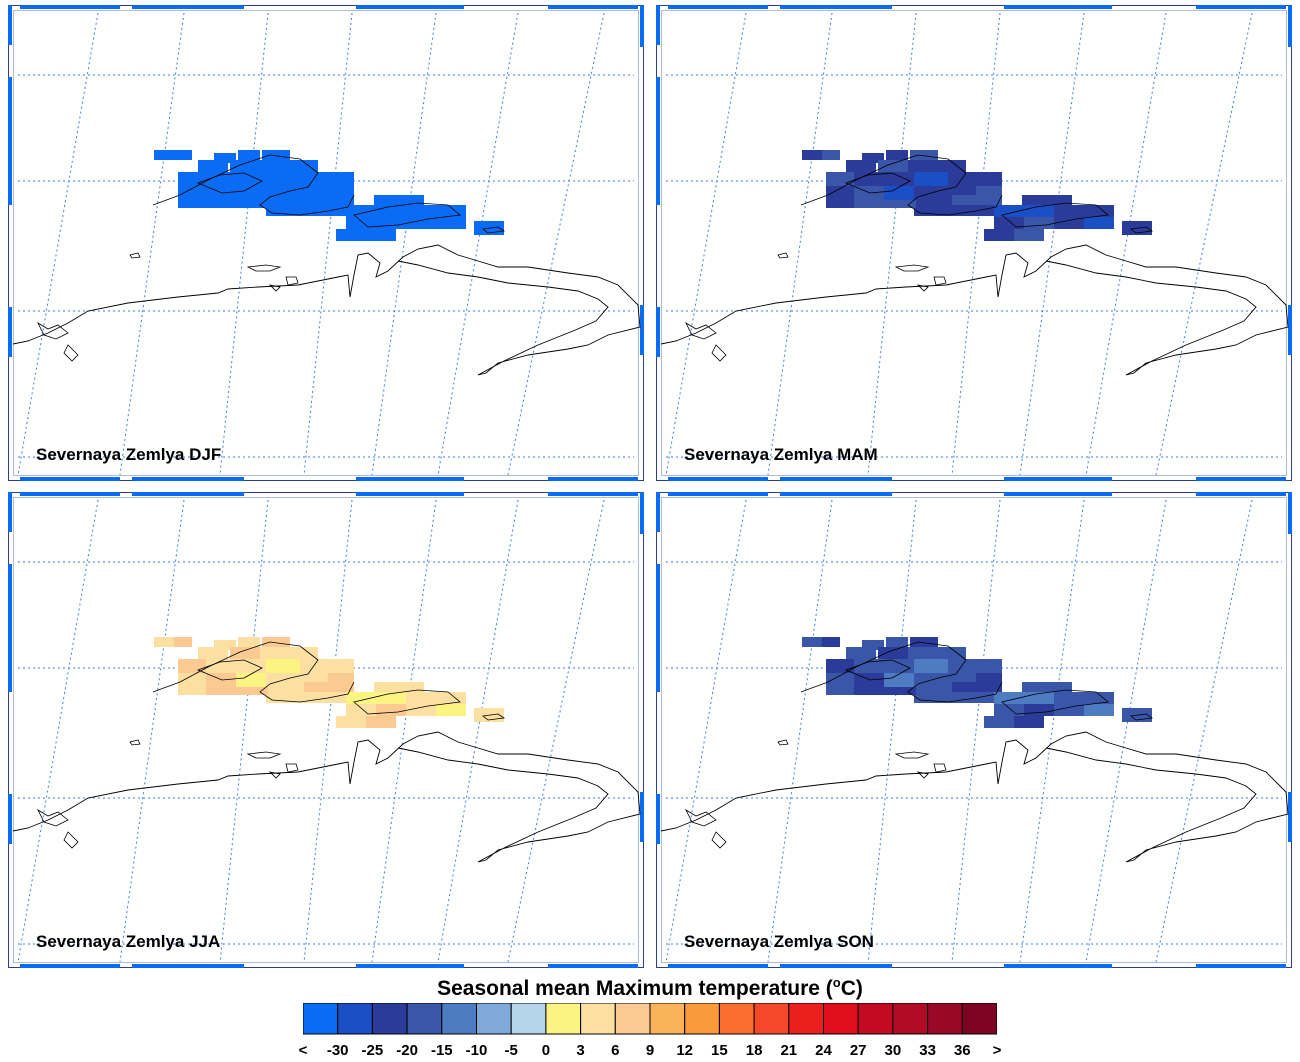  I want to click on legend-title: Seasonal mean Maximum temperature (oC), so click(650, 987).